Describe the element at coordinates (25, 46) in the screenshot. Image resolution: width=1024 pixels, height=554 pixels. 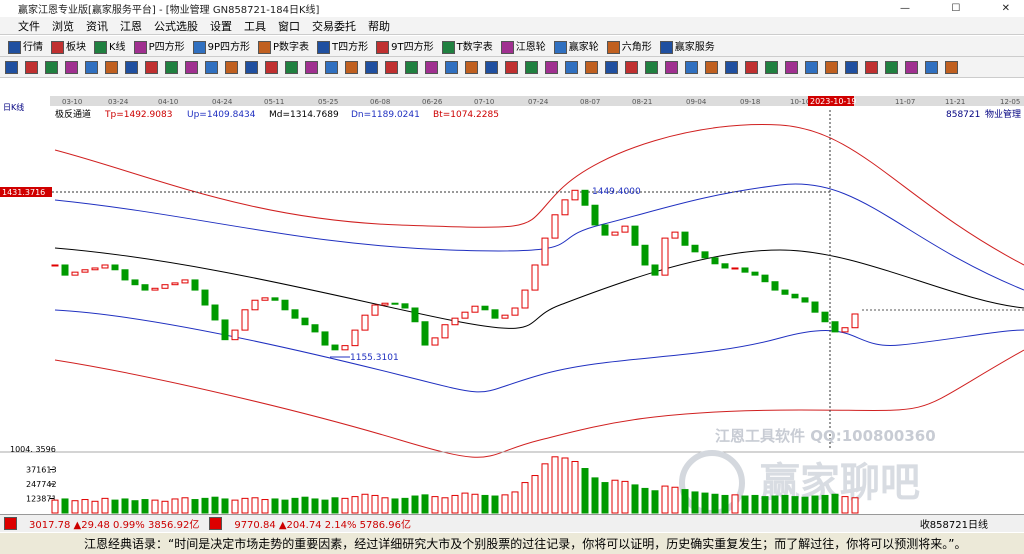
I see `toolbar-button: 行情` at that location.